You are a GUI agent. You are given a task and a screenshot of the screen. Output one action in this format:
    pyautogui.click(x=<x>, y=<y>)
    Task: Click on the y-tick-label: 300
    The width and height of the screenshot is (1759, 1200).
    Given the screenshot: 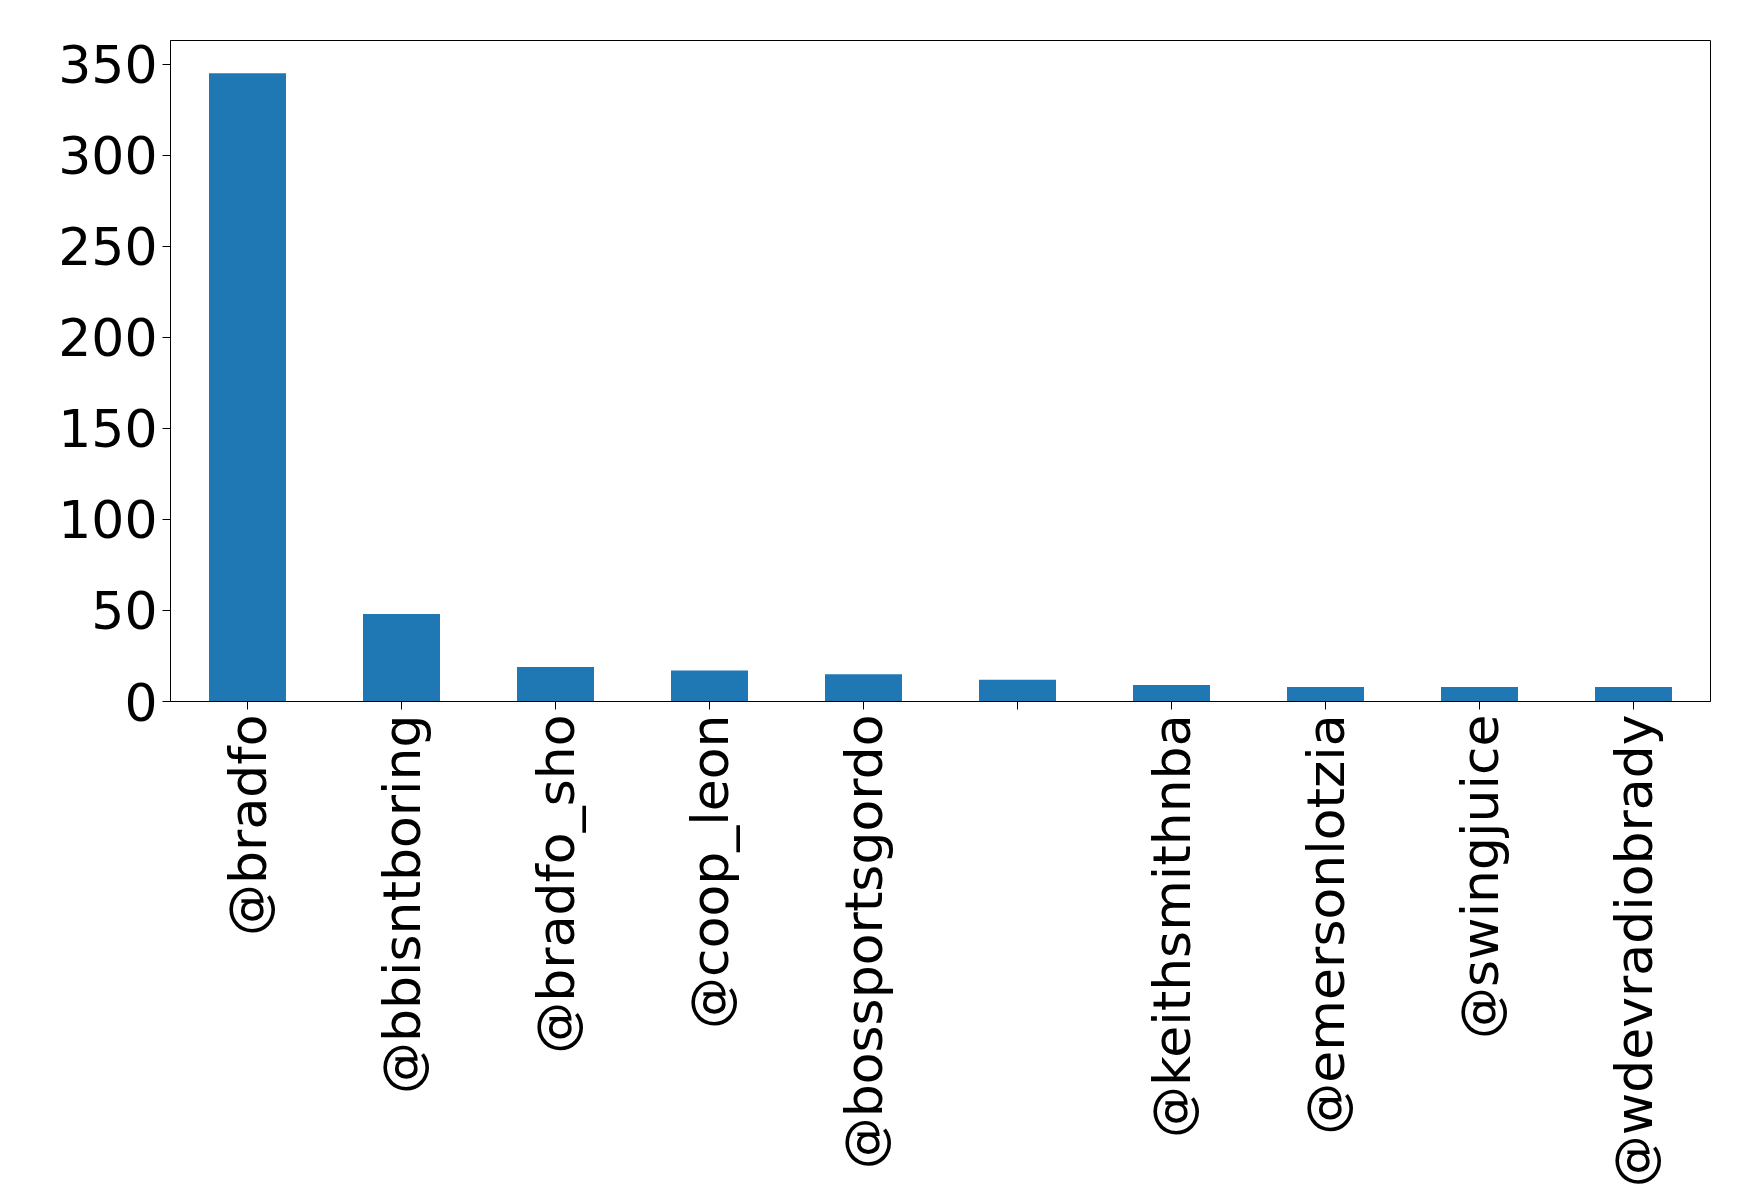 What is the action you would take?
    pyautogui.click(x=108, y=156)
    